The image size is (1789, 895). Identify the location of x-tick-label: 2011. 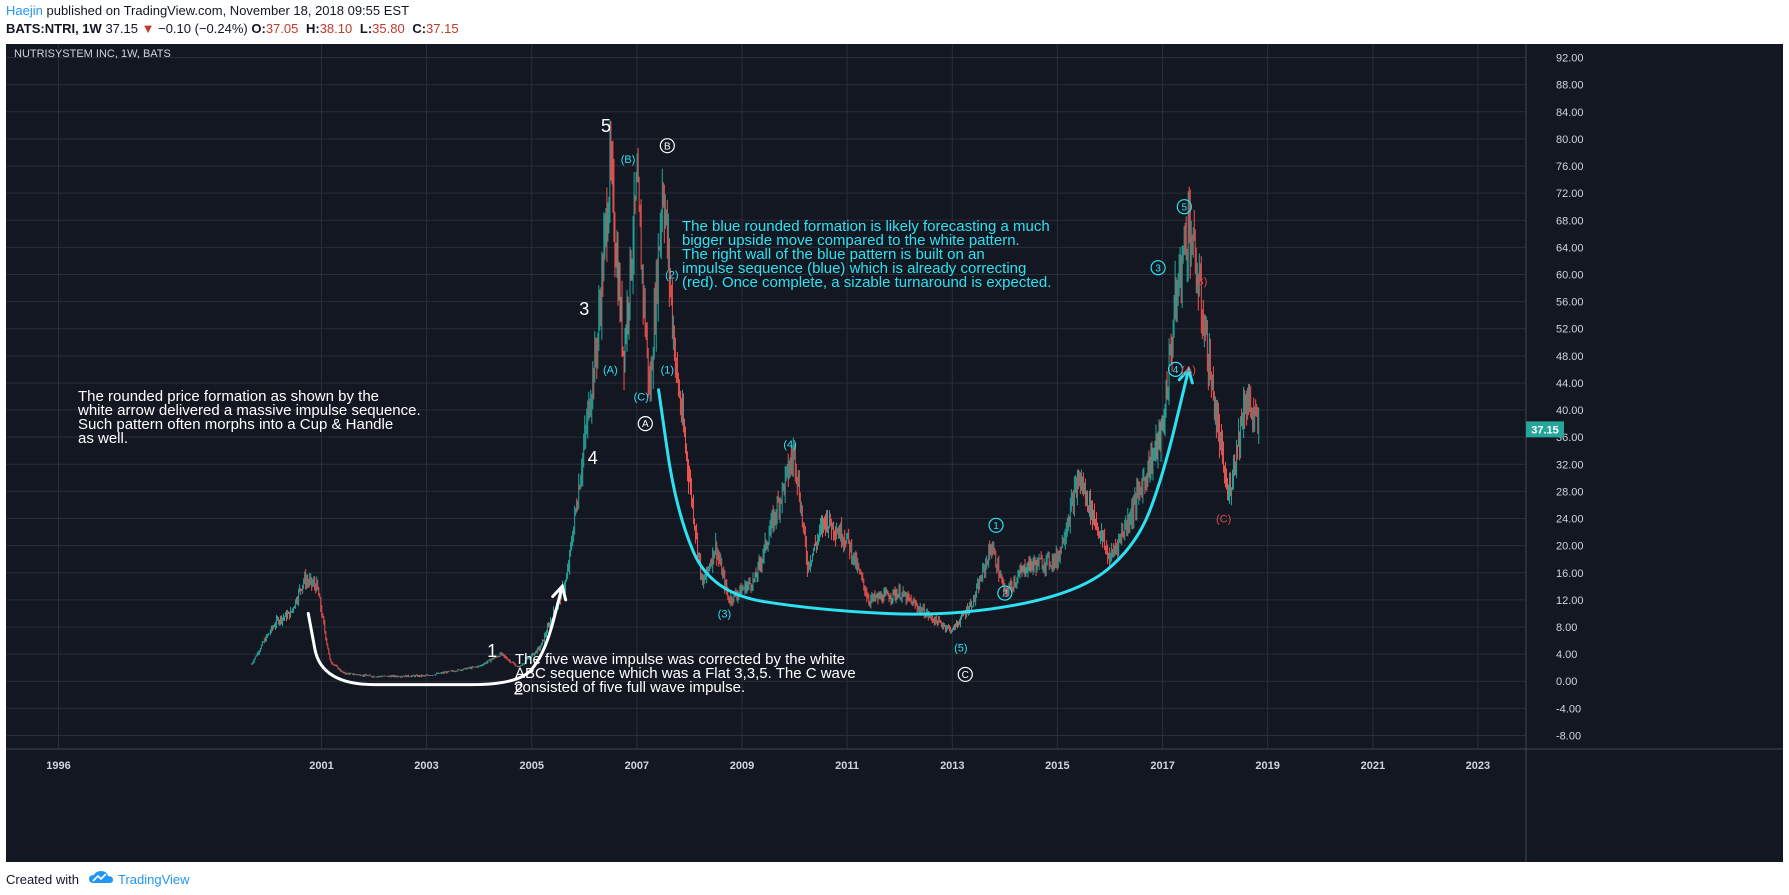
(847, 766).